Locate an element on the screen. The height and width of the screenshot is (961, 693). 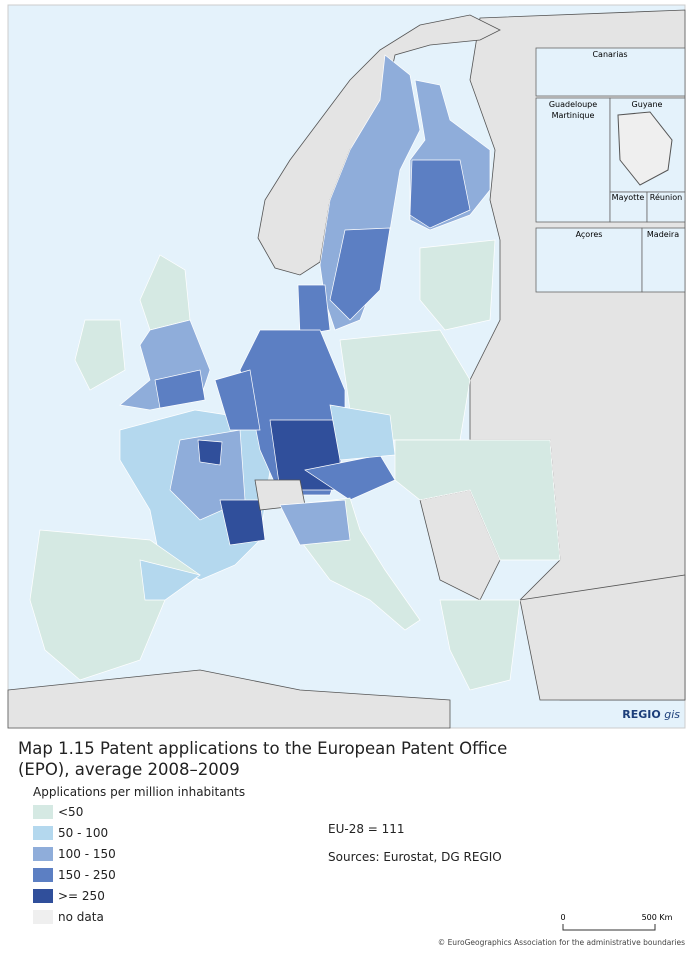
inset-label: Martinique is located at coordinates (573, 115).